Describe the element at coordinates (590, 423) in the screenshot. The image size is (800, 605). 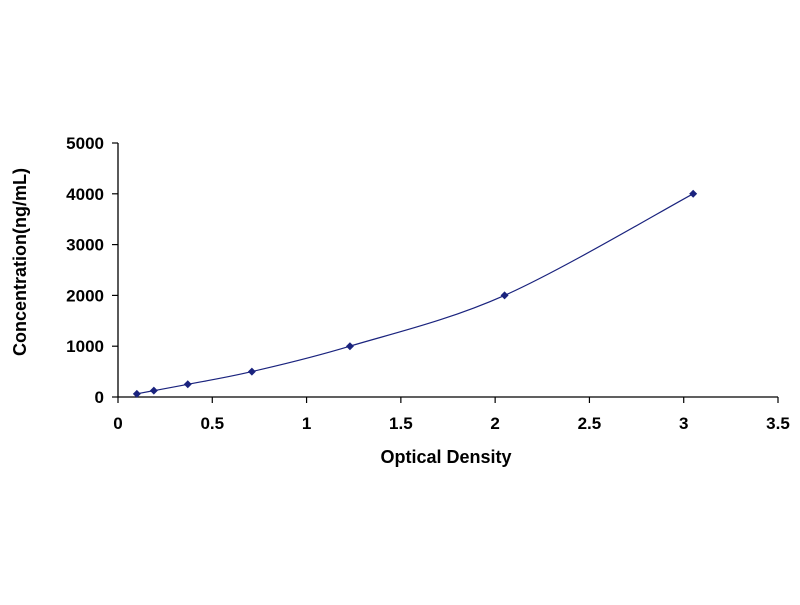
I see `x-tick-label: 2.5` at that location.